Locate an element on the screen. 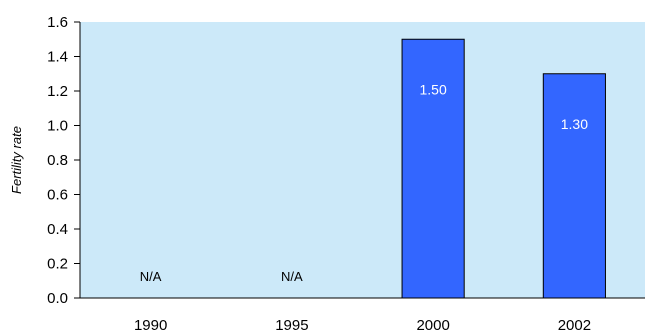 Image resolution: width=647 pixels, height=334 pixels. y-tick-label: 0.2 is located at coordinates (57, 264).